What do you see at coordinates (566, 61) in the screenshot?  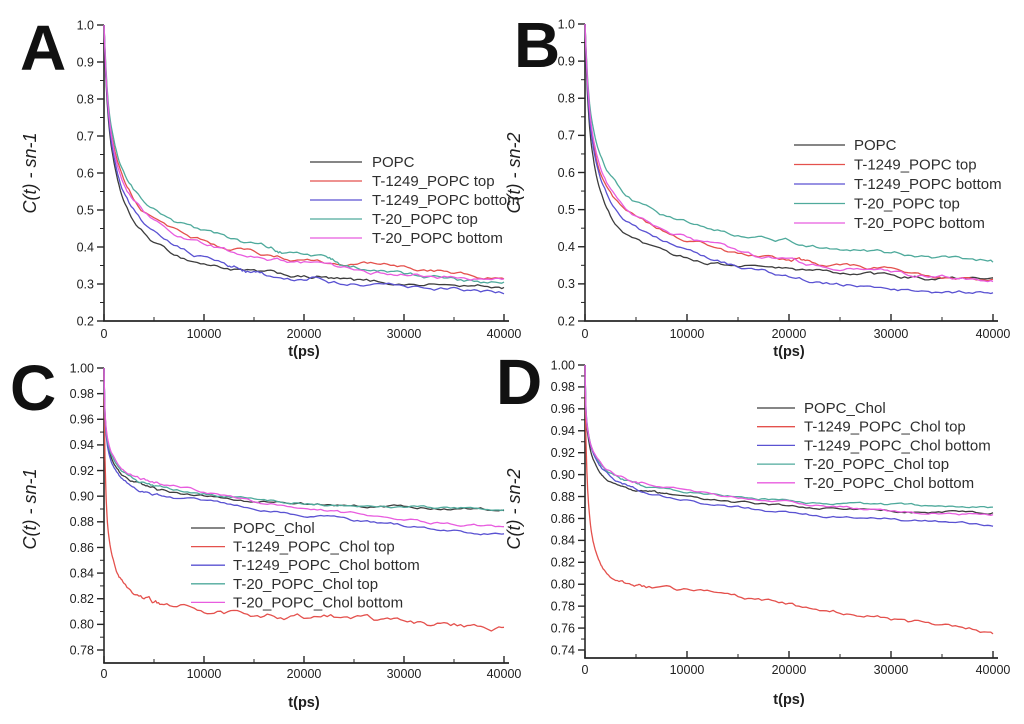 I see `y-tick-label: 0.9` at bounding box center [566, 61].